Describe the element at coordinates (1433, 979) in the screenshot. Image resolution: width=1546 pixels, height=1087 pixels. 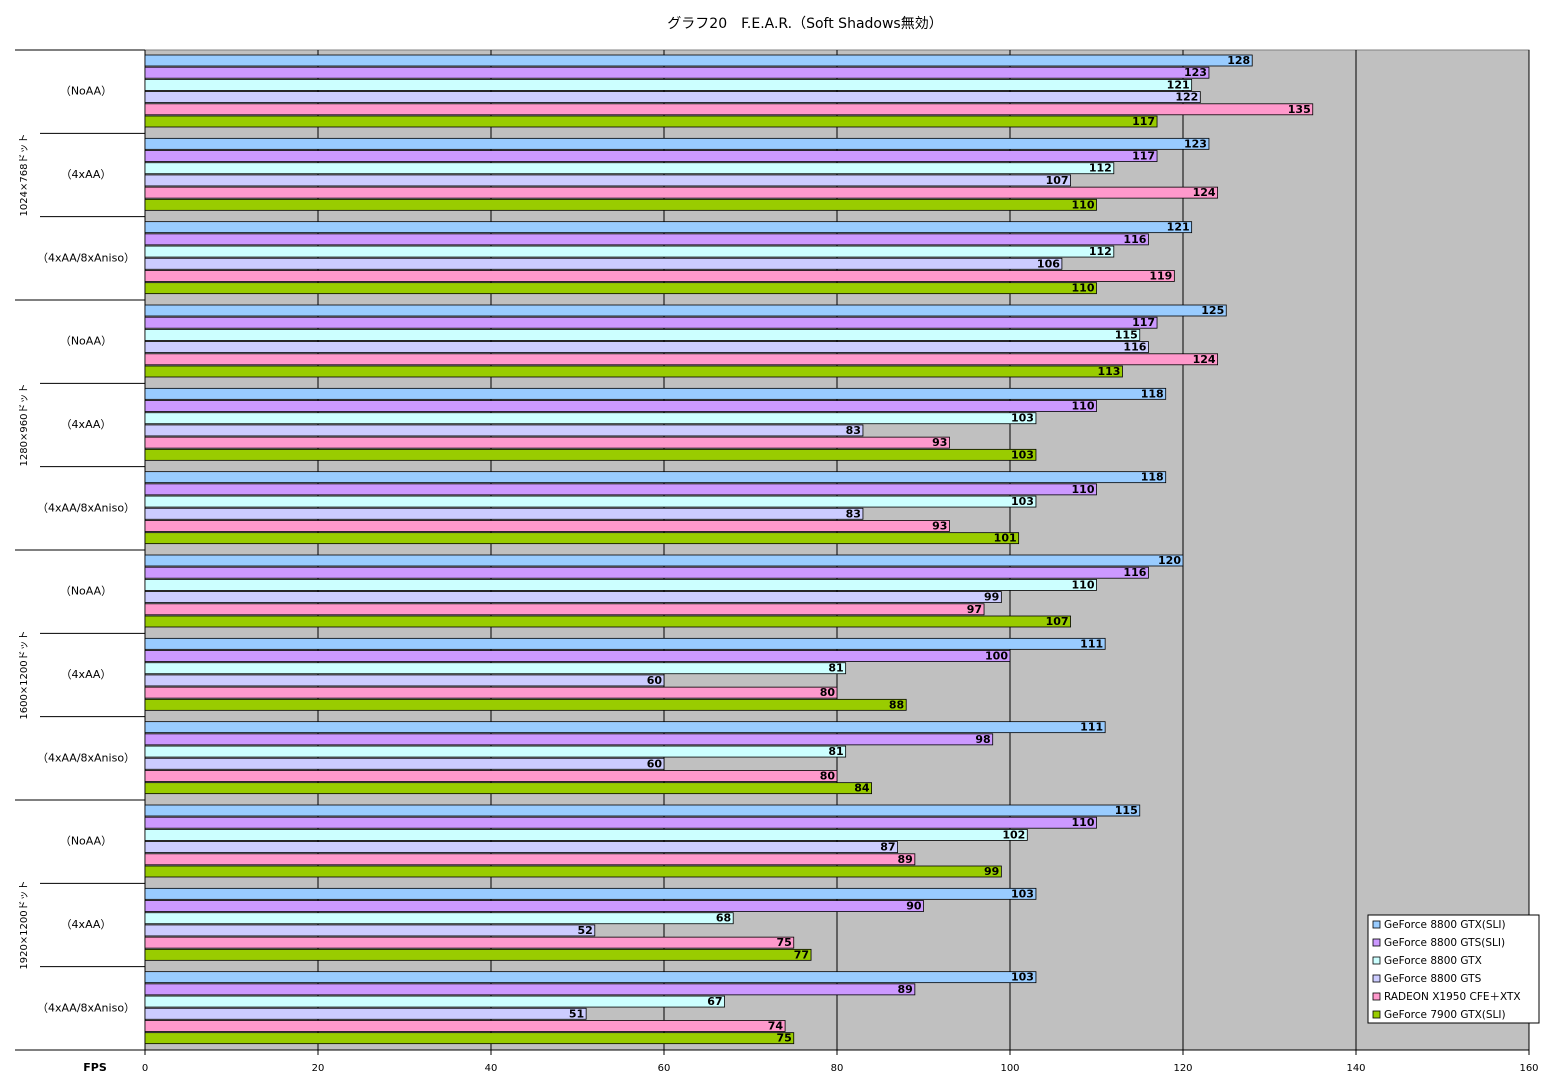
I see `legend-label: GeForce 8800 GTS` at that location.